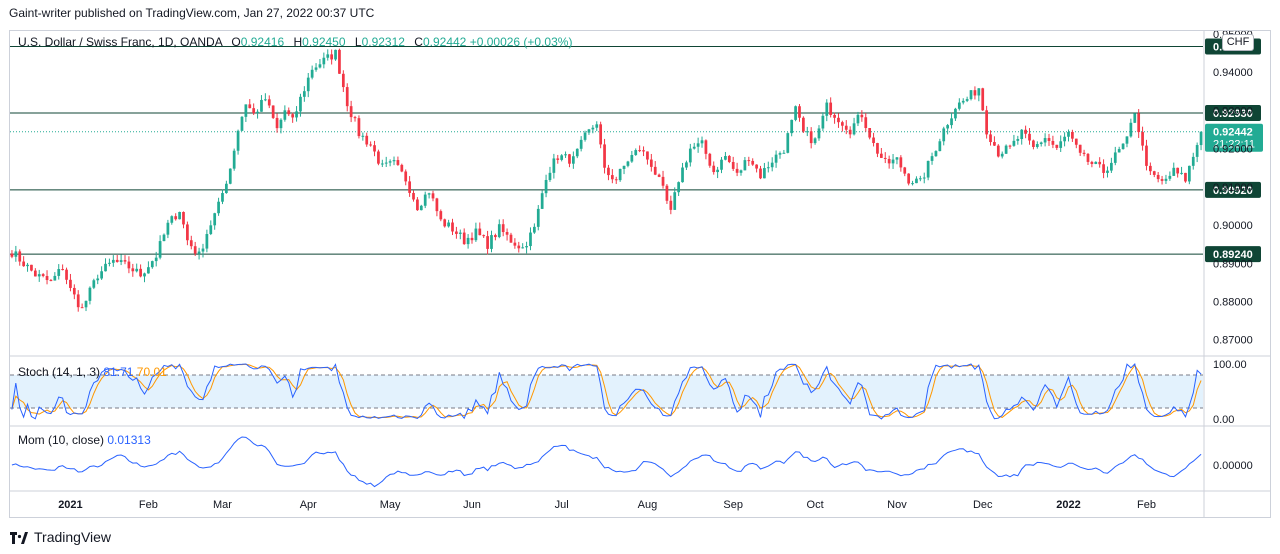 This screenshot has width=1280, height=554. I want to click on mom-value: 0.01313, so click(129, 440).